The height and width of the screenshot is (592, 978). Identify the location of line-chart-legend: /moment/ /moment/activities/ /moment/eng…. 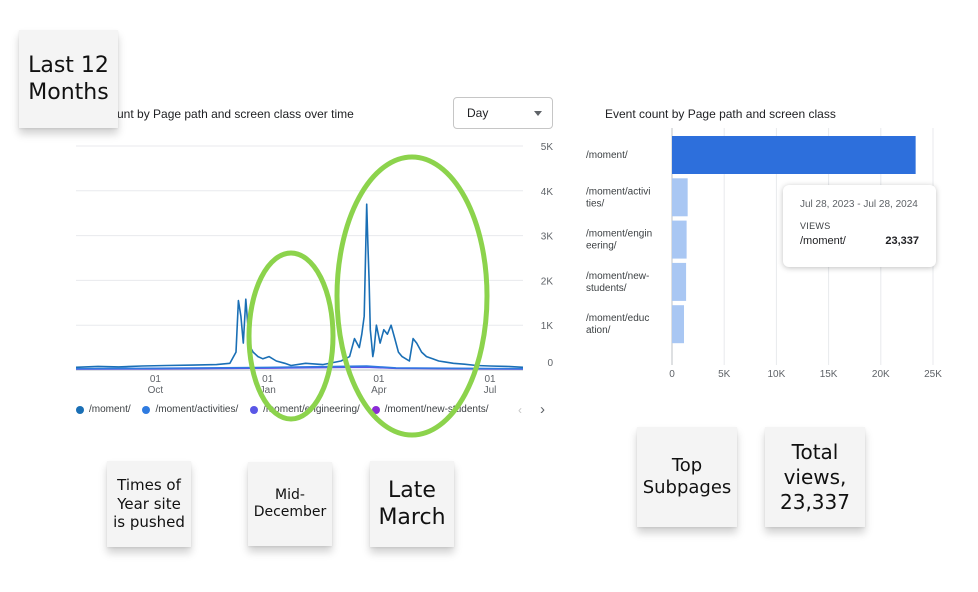
(288, 411).